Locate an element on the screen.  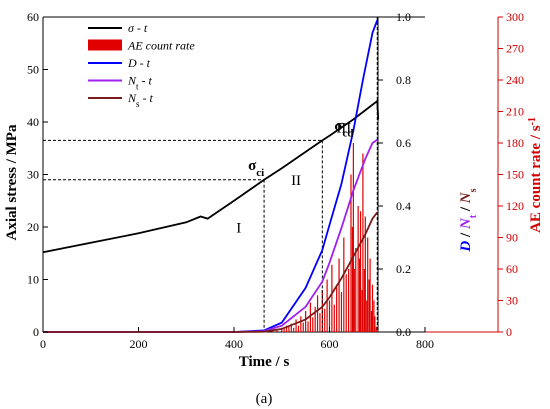
x-tick-label: 800 is located at coordinates (425, 344).